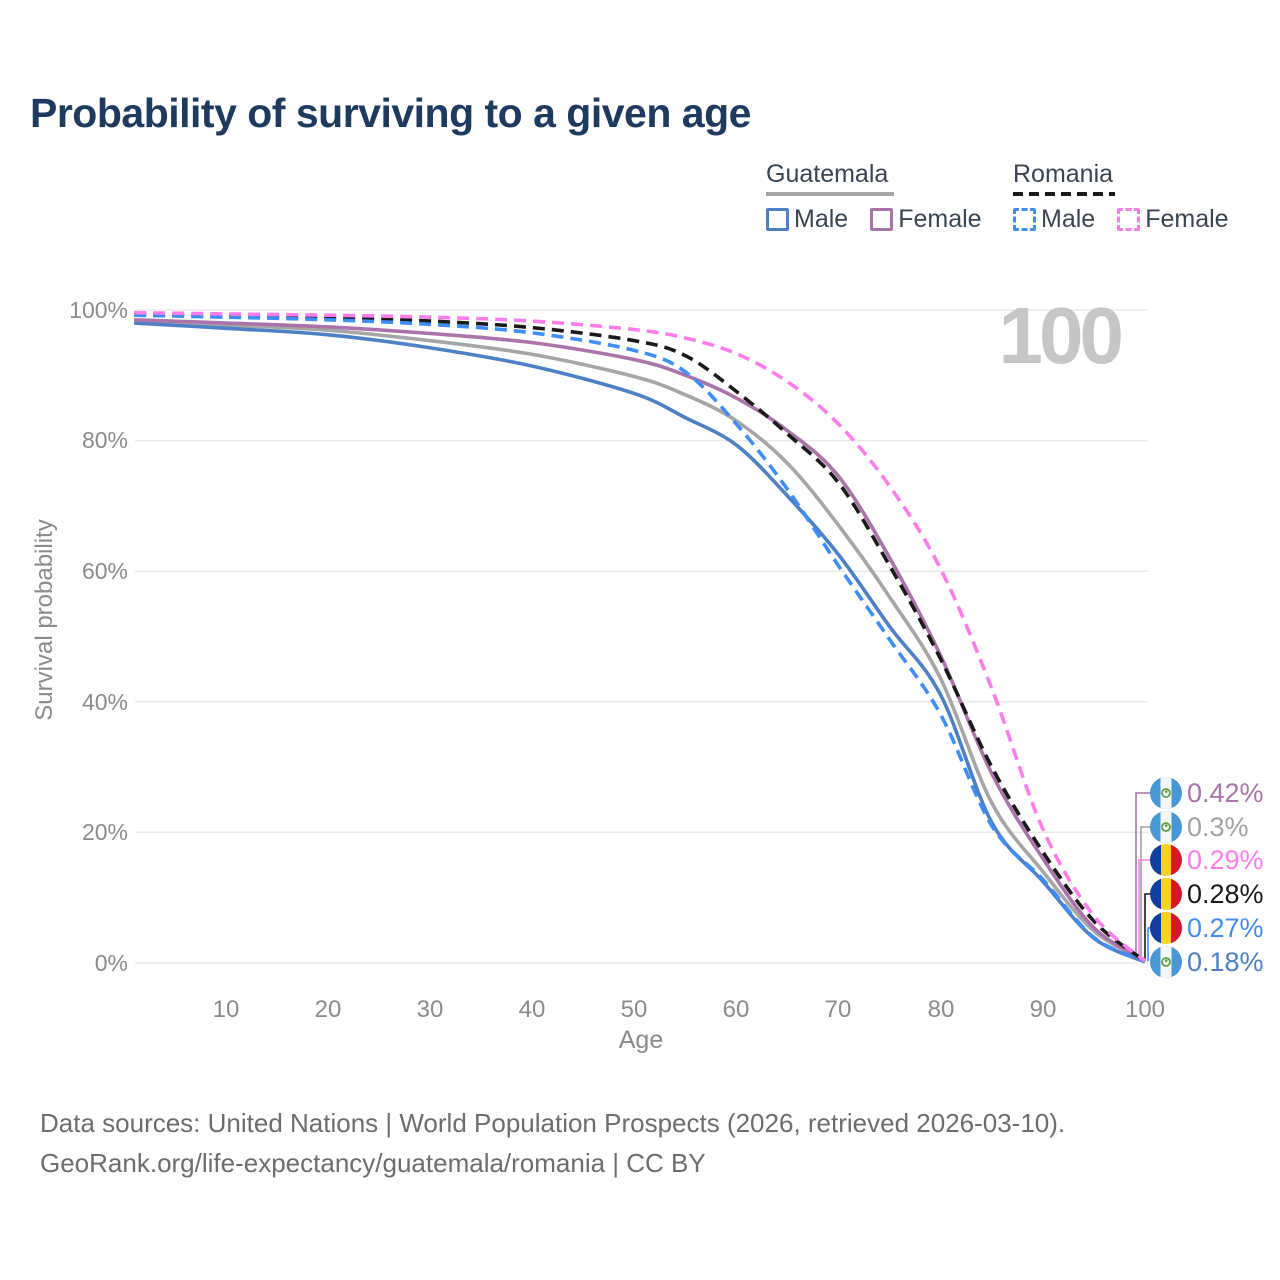 Image resolution: width=1280 pixels, height=1280 pixels. I want to click on x-tick-20: 20, so click(328, 1009).